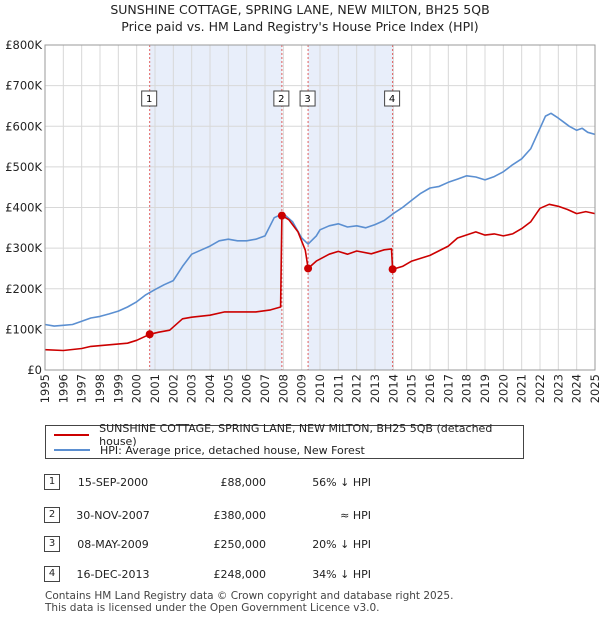 This screenshot has height=620, width=600. Describe the element at coordinates (23, 167) in the screenshot. I see `y-tick-label: £500K` at that location.